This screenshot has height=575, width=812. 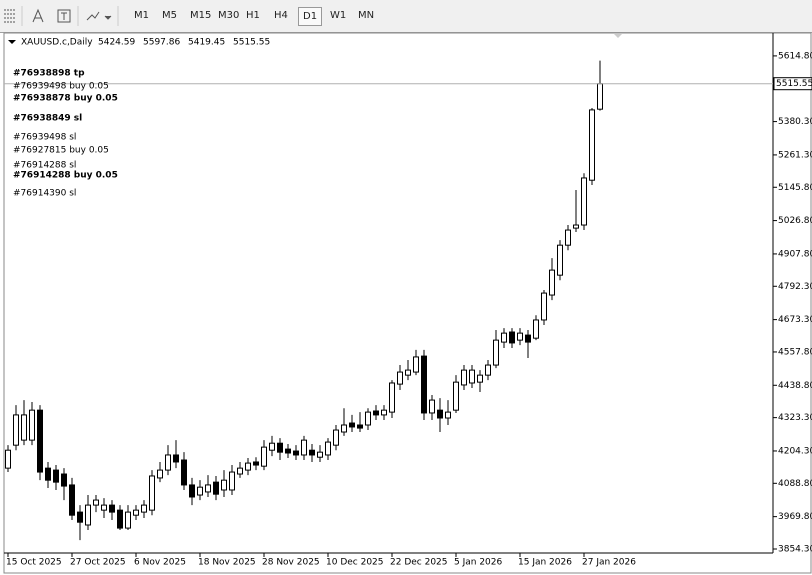 I want to click on header-low: 5419.45, so click(x=206, y=43).